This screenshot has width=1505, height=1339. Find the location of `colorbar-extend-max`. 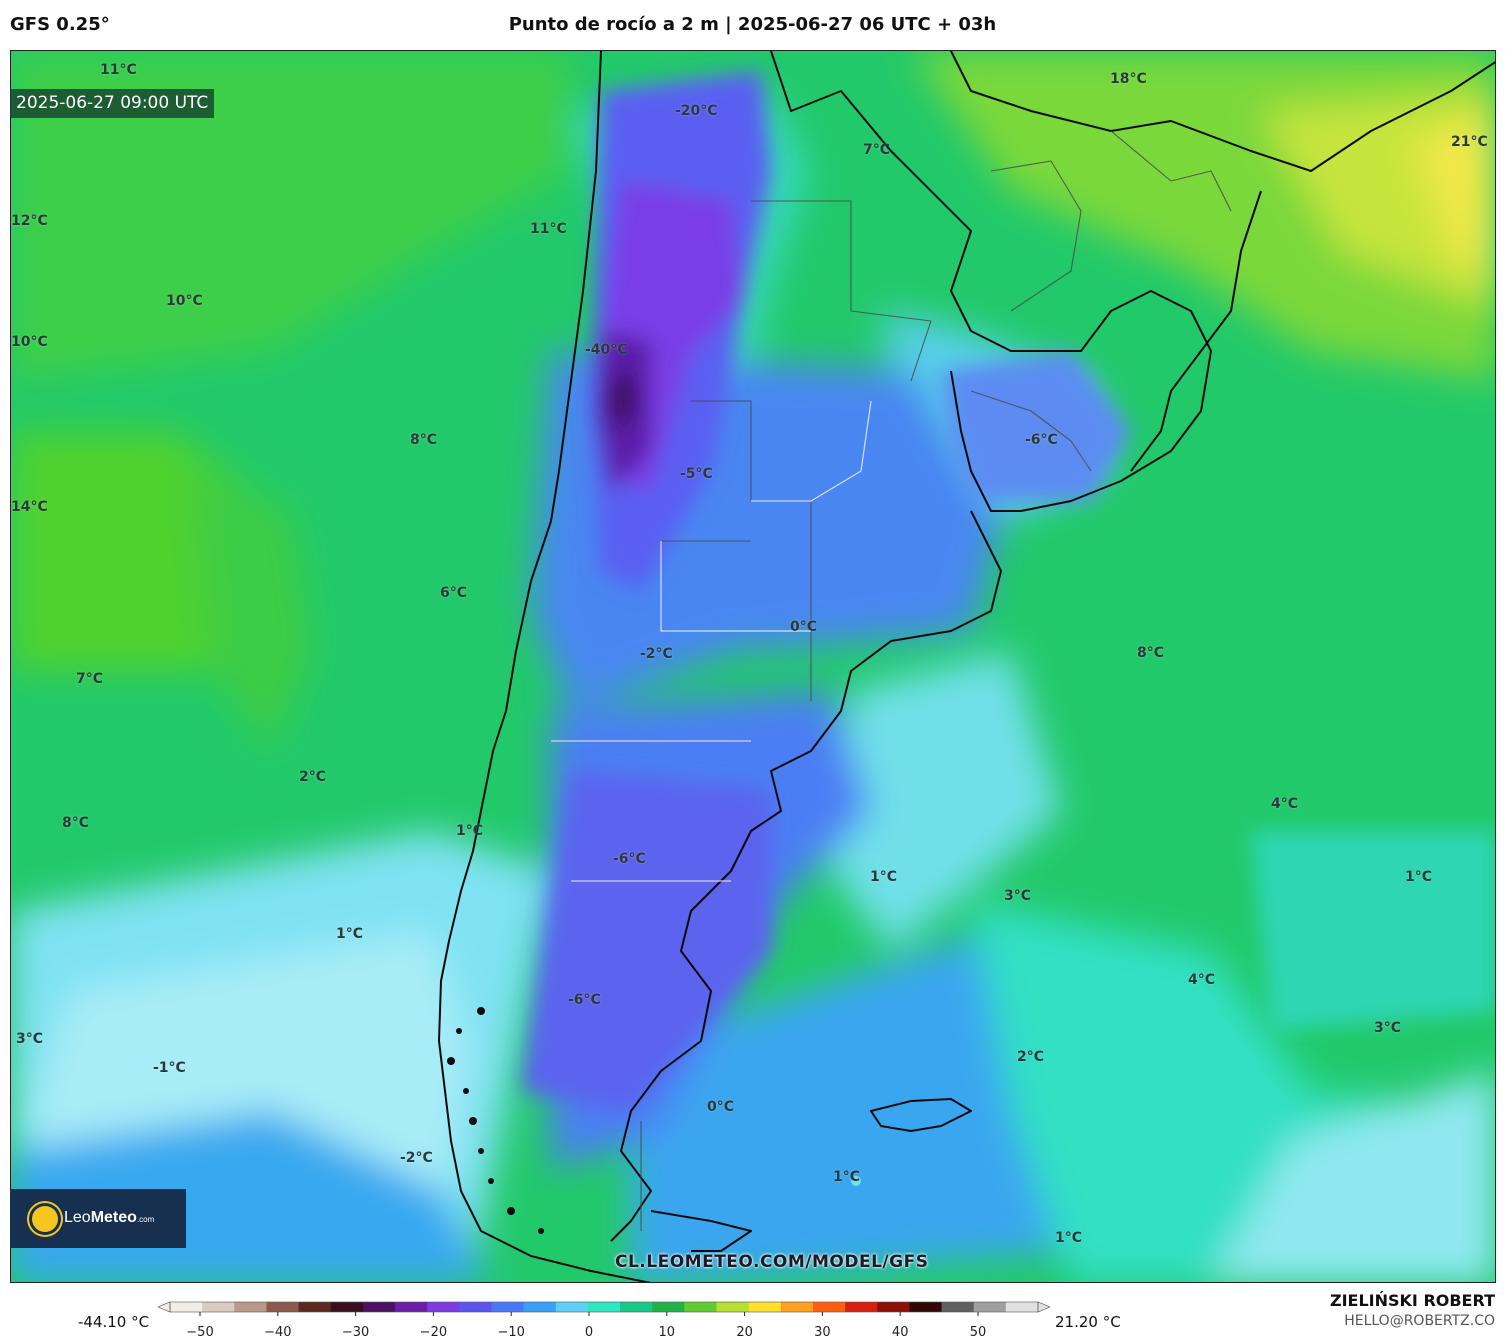

colorbar-extend-max is located at coordinates (1043, 1307).